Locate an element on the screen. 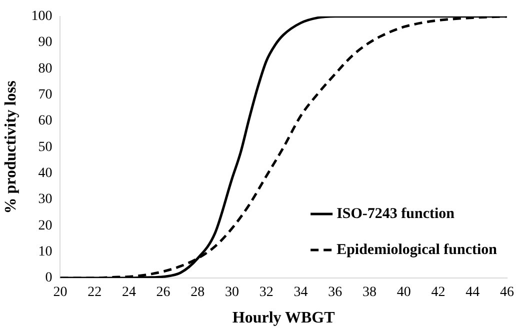  x-tick-label: 38 is located at coordinates (369, 292).